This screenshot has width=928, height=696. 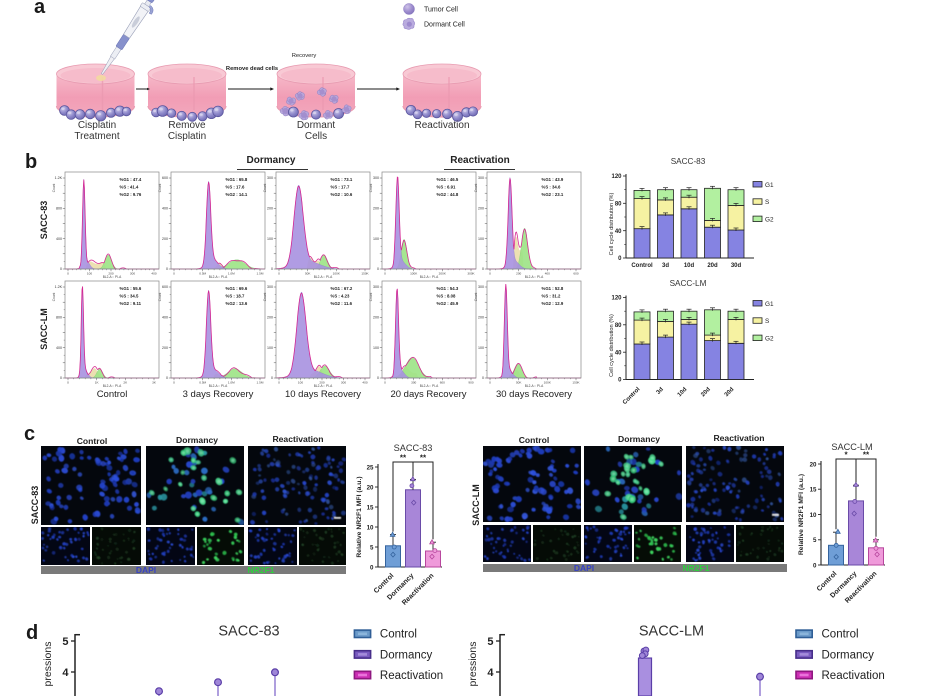 I want to click on svg-text: 3d, so click(x=665, y=266).